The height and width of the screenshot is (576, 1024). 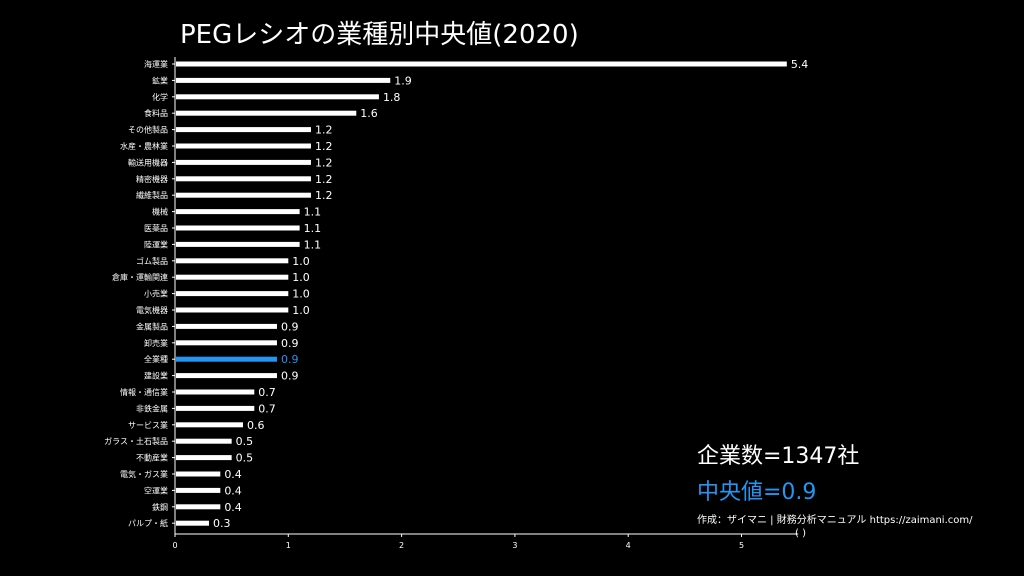 I want to click on median-value: 中央値=0.9, so click(x=757, y=492).